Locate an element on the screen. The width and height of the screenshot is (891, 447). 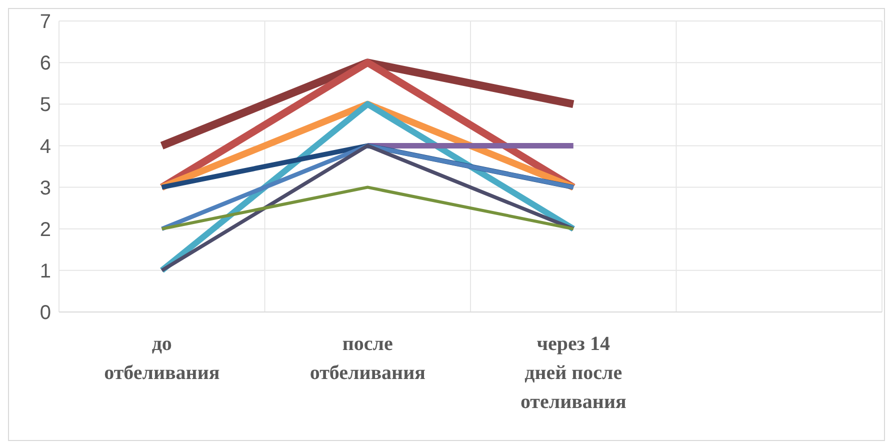
y-tick-label: 4 is located at coordinates (45, 147).